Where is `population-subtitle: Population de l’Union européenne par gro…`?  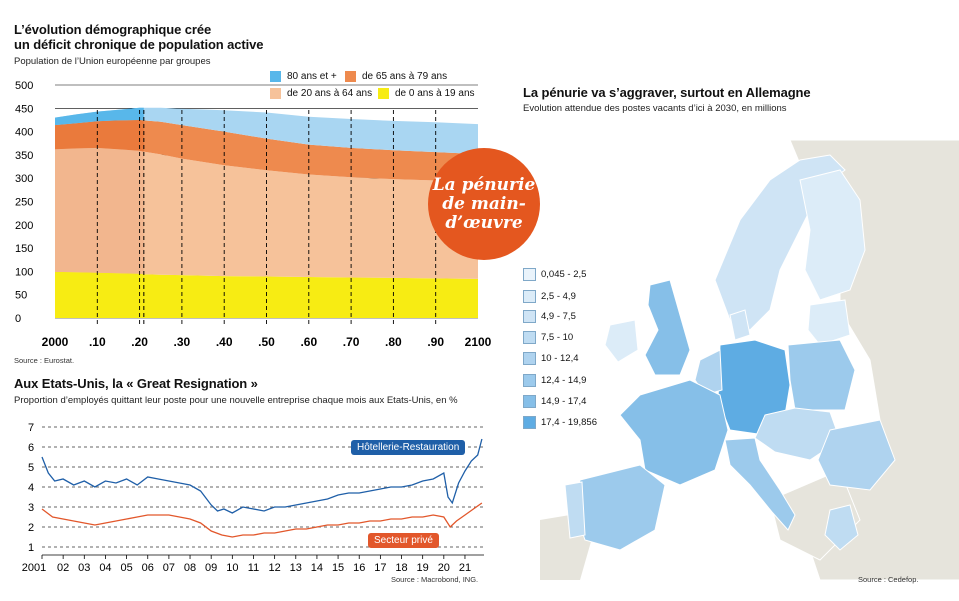
population-subtitle: Population de l’Union européenne par gro… is located at coordinates (112, 61).